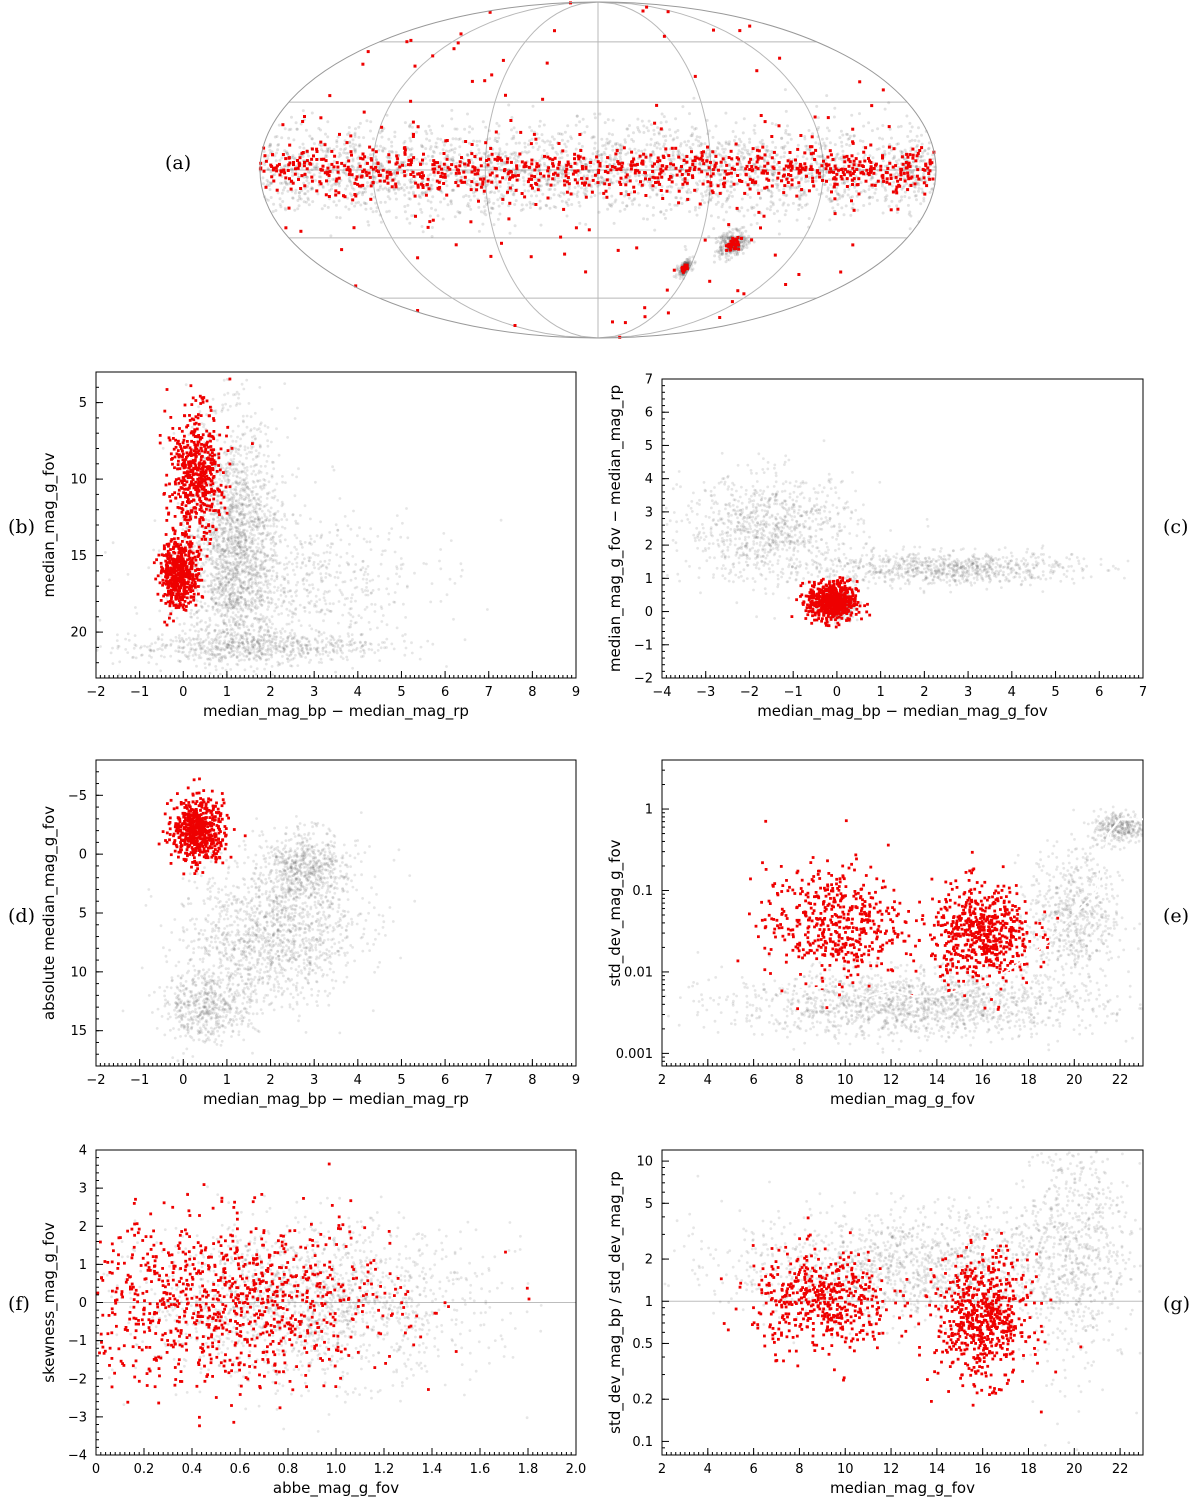 This screenshot has width=1200, height=1498. What do you see at coordinates (299, 527) in the screenshot?
I see `background-density` at bounding box center [299, 527].